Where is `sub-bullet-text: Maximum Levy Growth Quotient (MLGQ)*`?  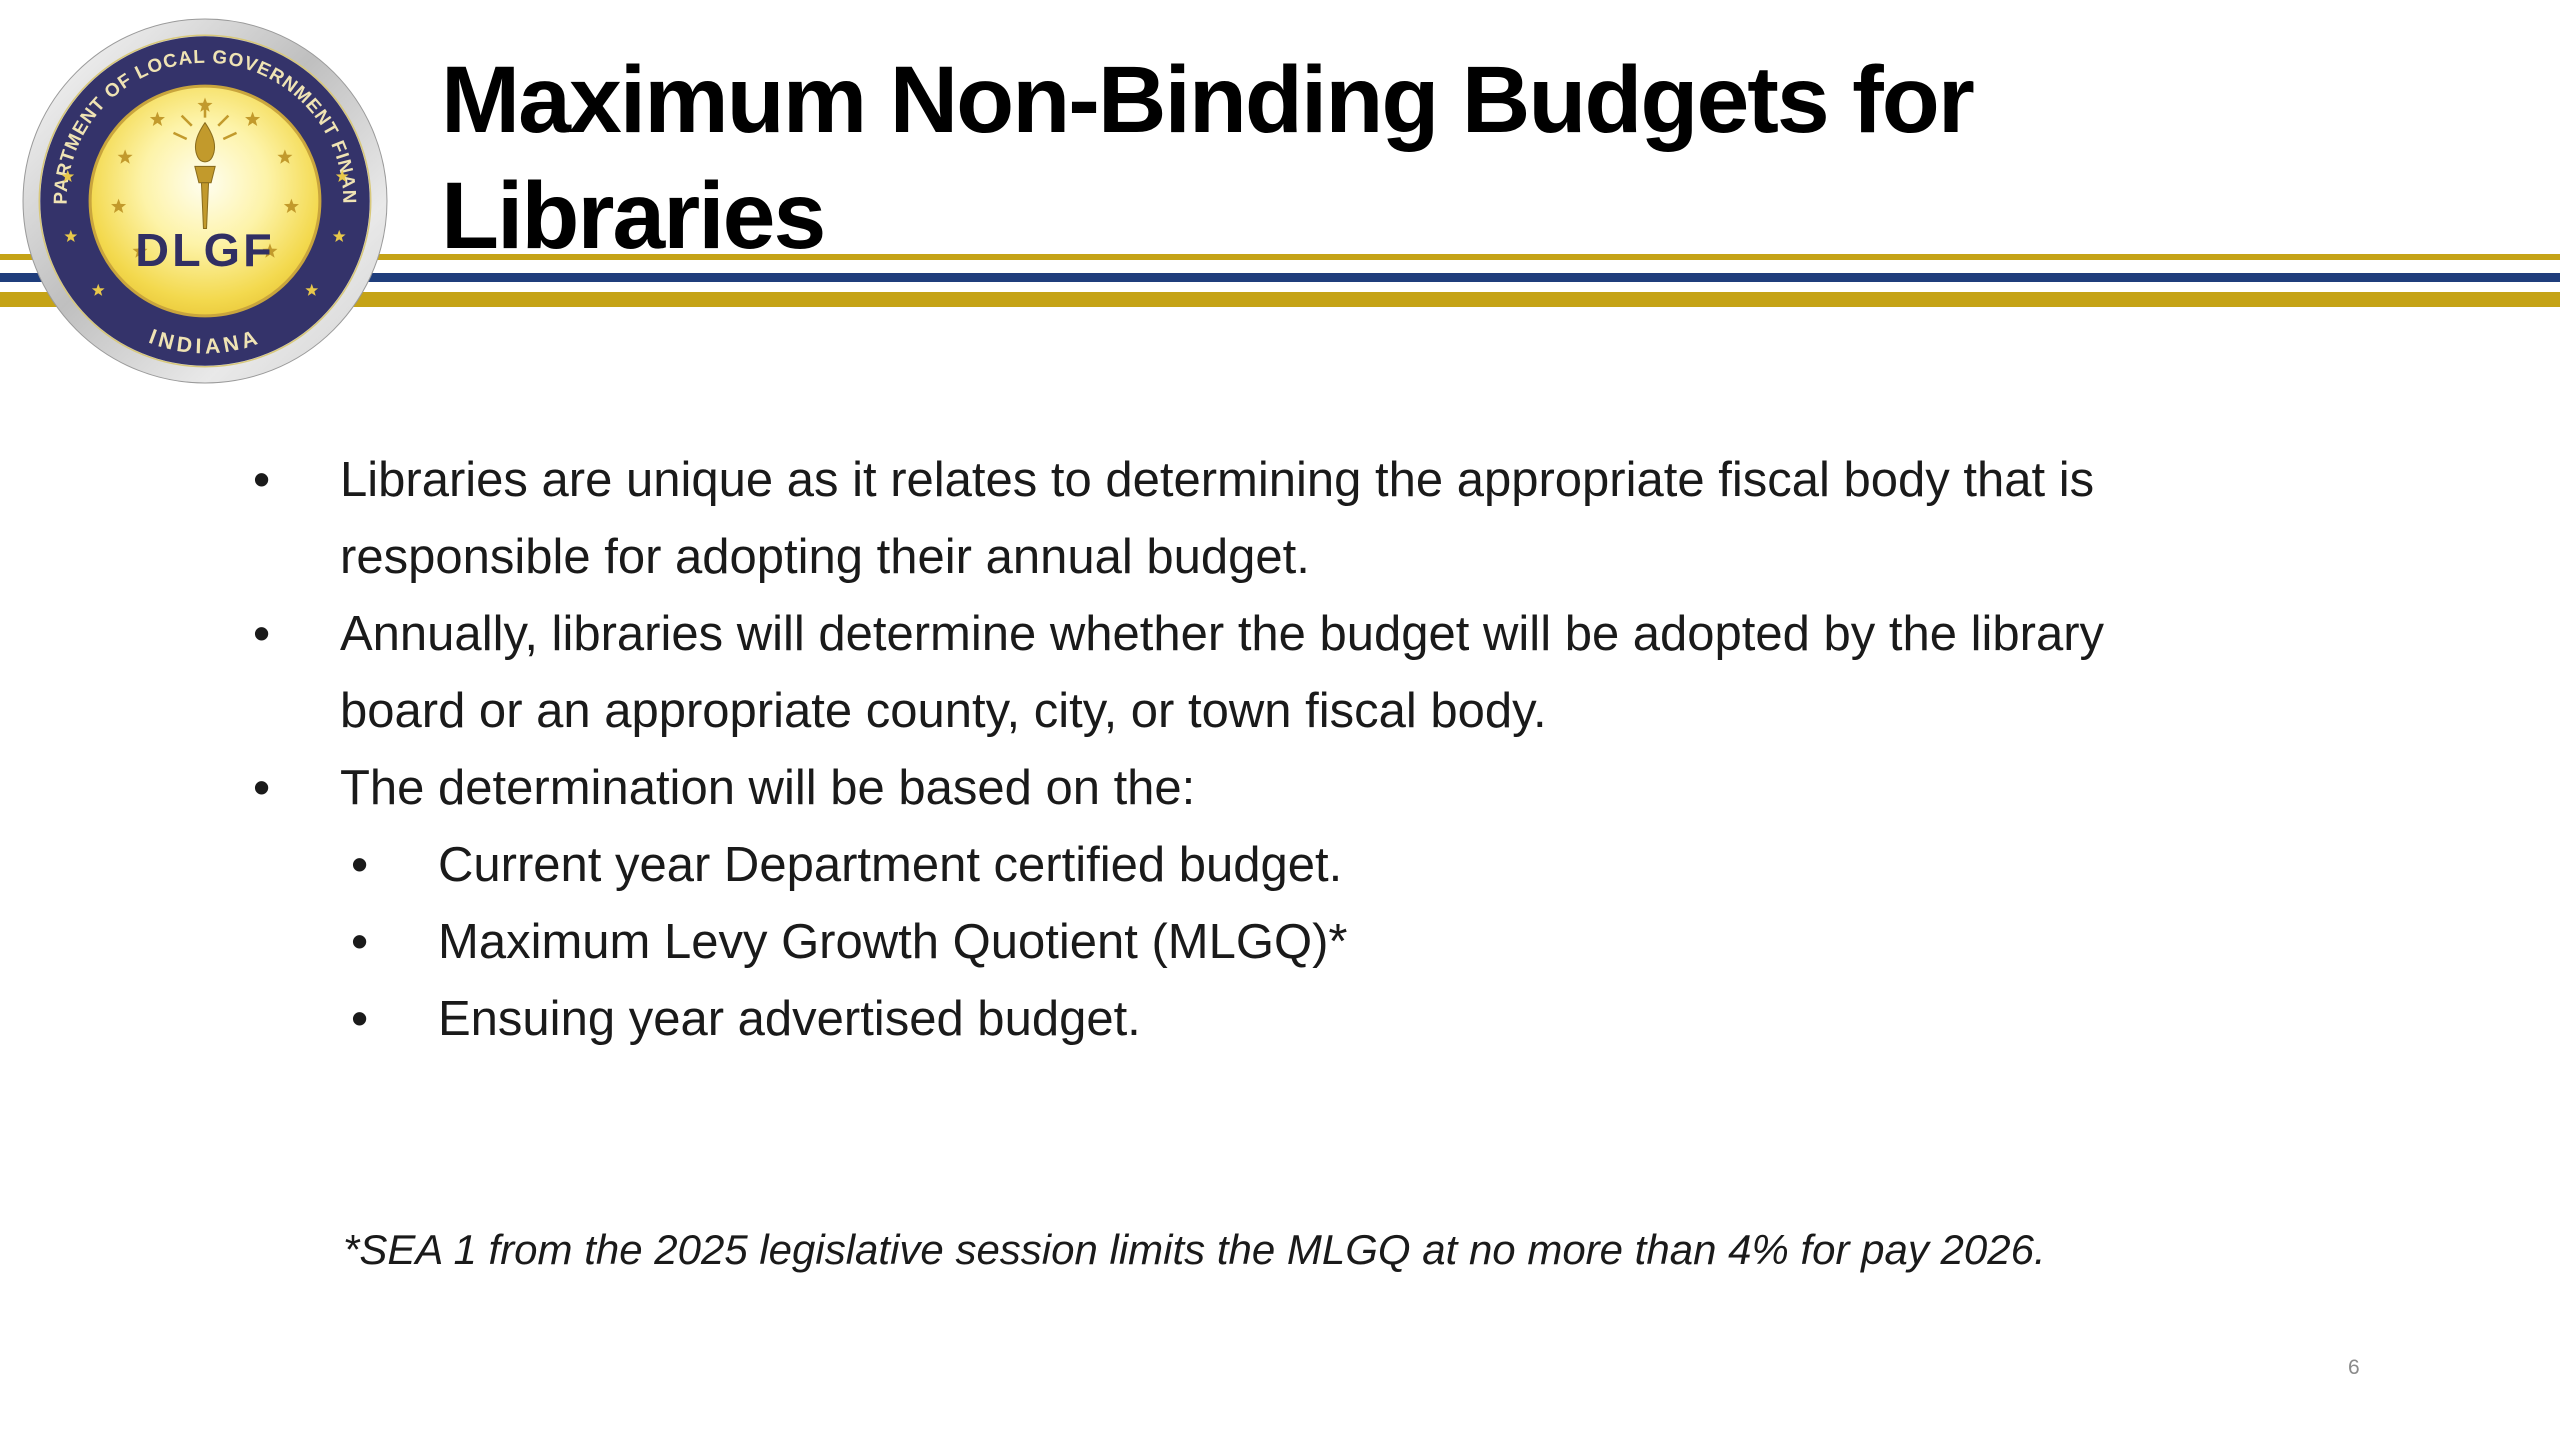 sub-bullet-text: Maximum Levy Growth Quotient (MLGQ)* is located at coordinates (893, 942).